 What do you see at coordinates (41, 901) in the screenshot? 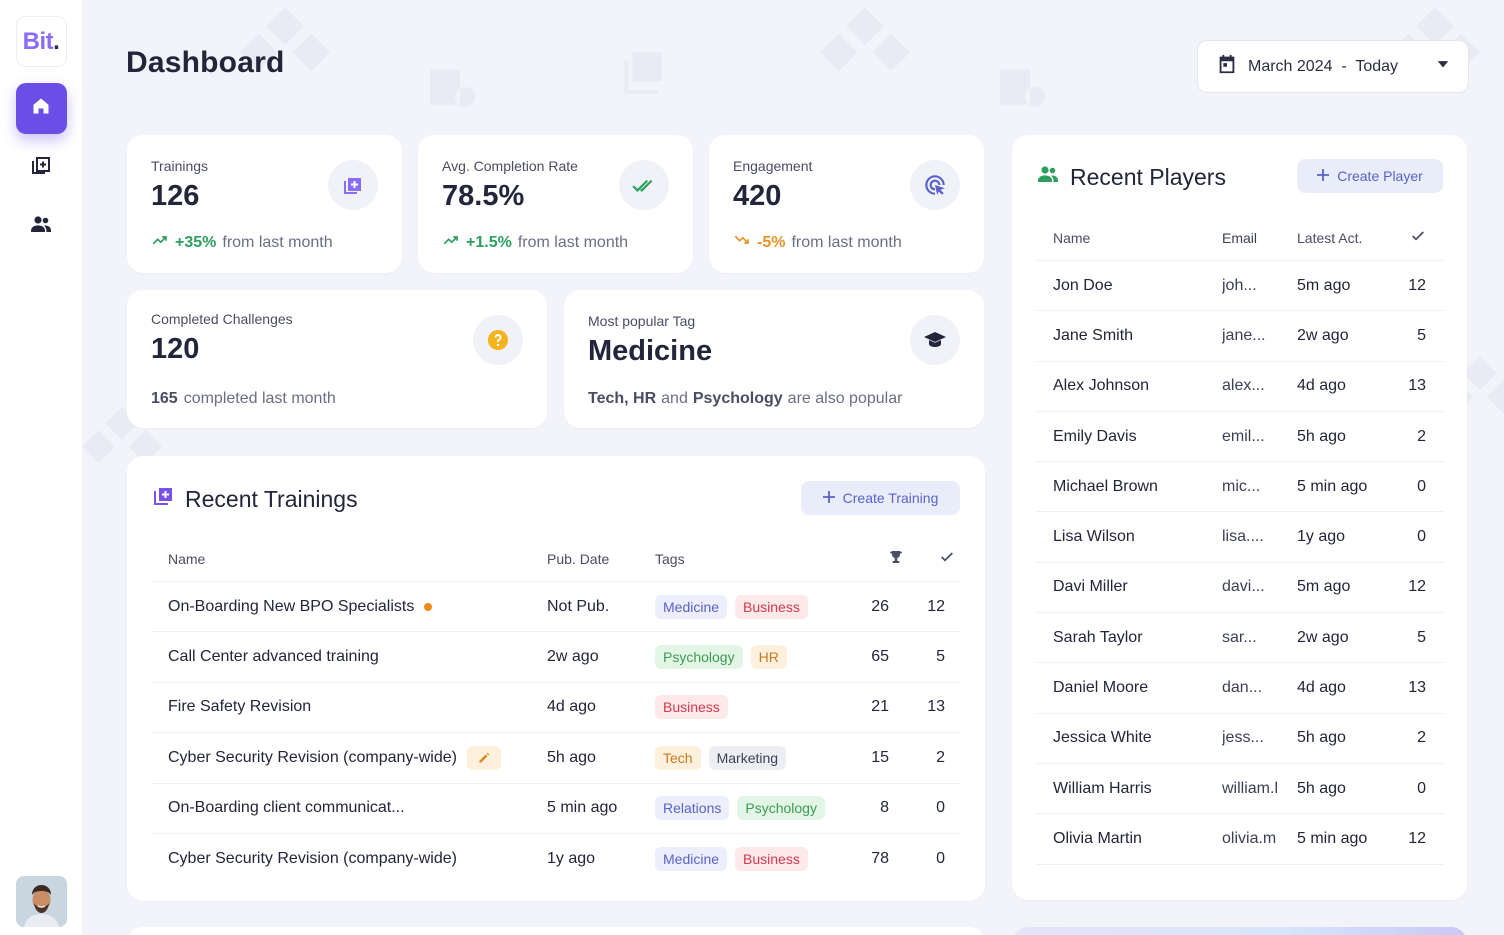
I see `user-avatar` at bounding box center [41, 901].